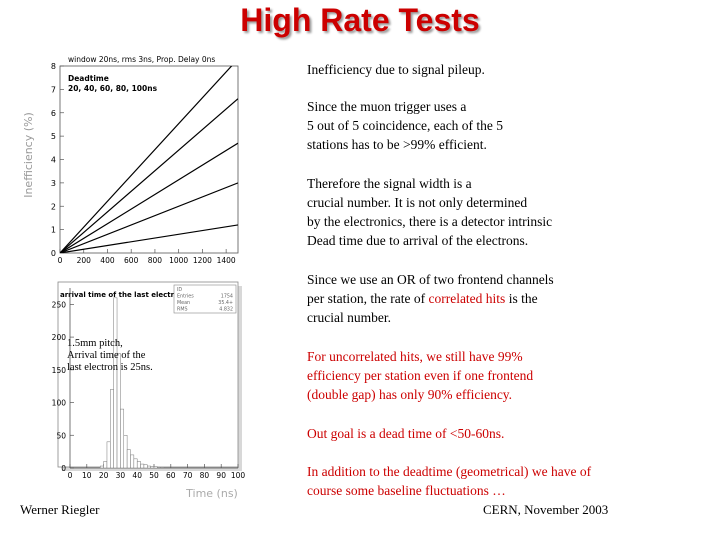  I want to click on x-tick-label: 1000, so click(178, 260).